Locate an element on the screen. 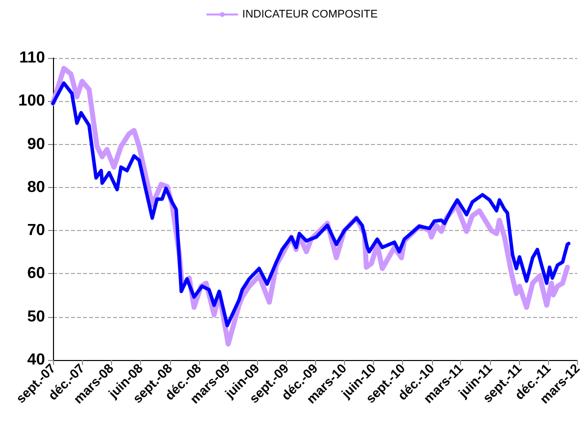  y-tick-label: 90 is located at coordinates (36, 144).